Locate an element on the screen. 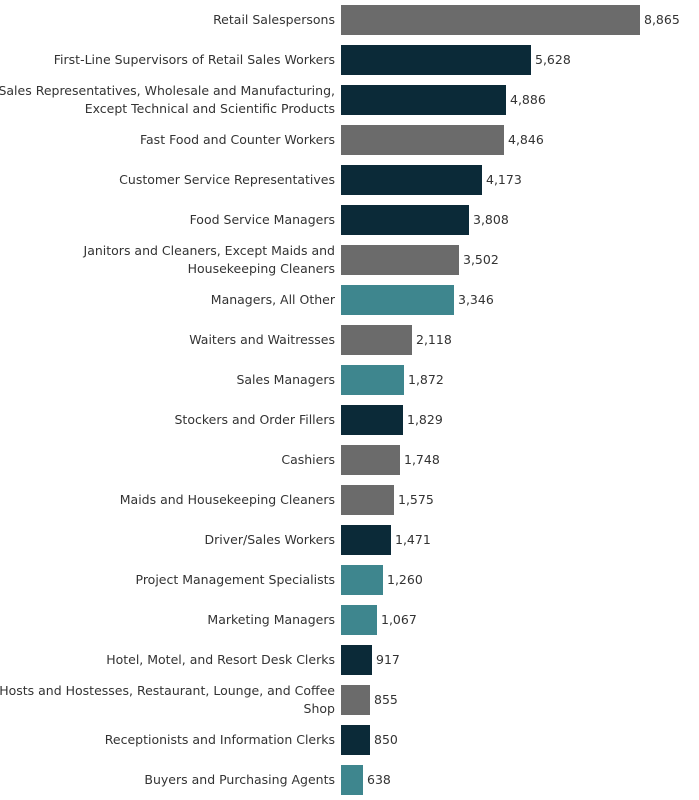 The image size is (699, 800). value-label: 4,846 is located at coordinates (526, 139).